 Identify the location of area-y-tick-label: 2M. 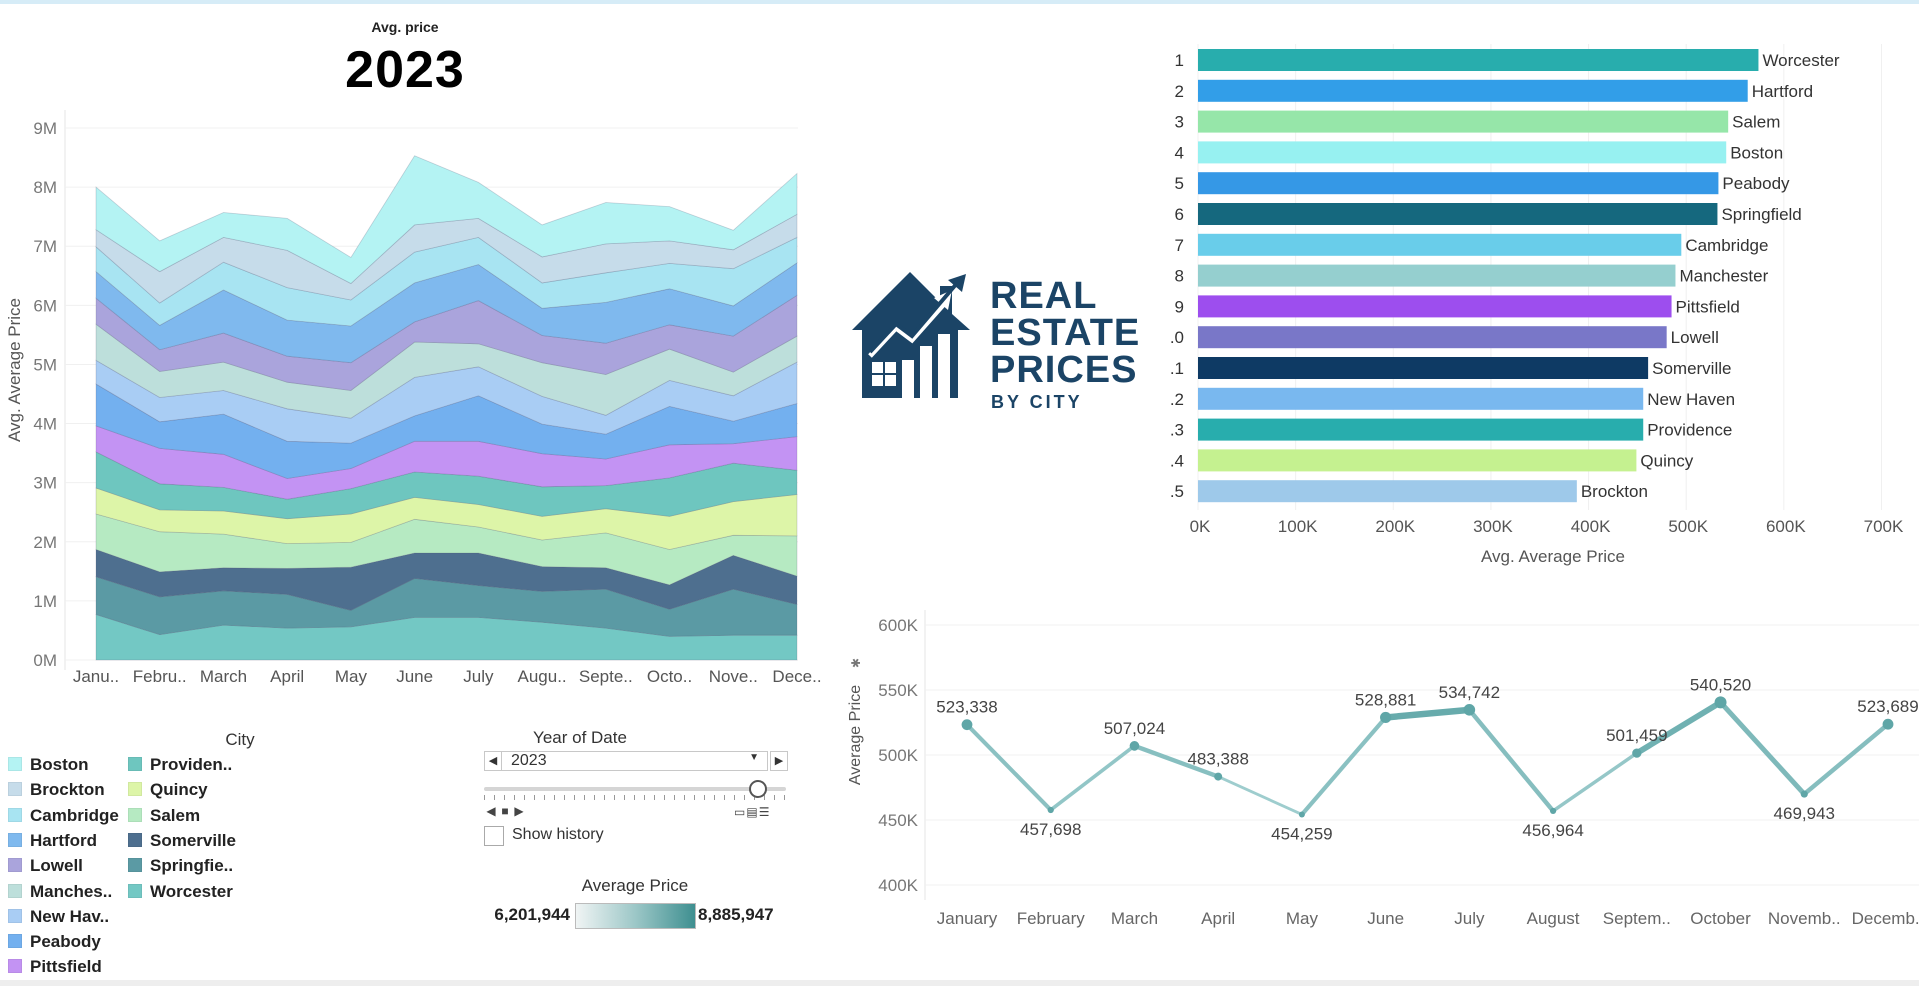
(45, 542).